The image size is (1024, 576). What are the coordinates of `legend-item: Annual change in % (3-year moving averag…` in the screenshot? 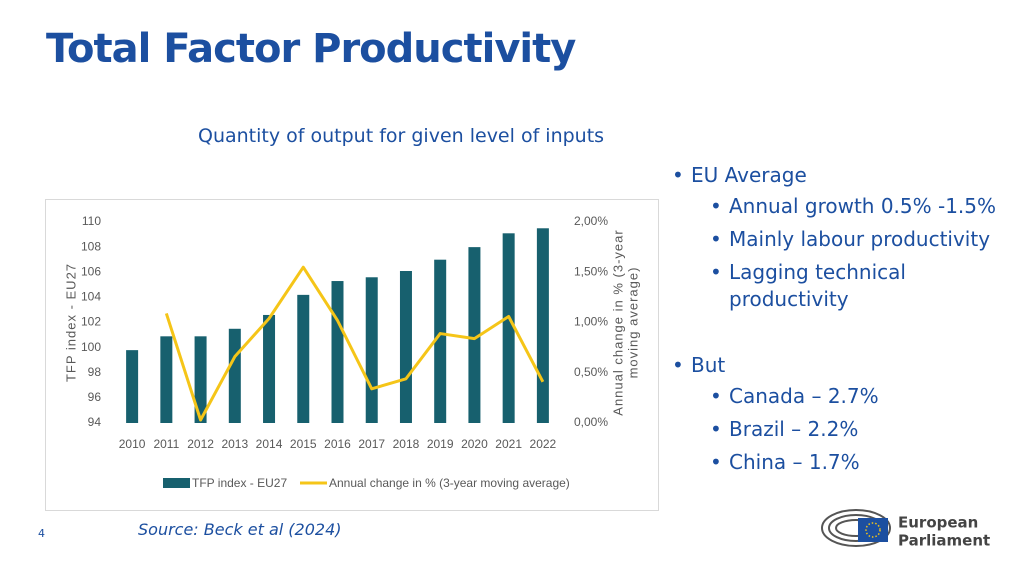 It's located at (435, 483).